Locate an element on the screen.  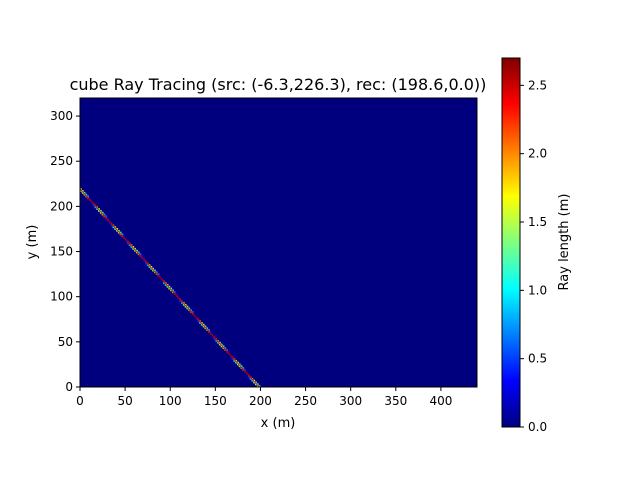
ray-path-line is located at coordinates (170, 287).